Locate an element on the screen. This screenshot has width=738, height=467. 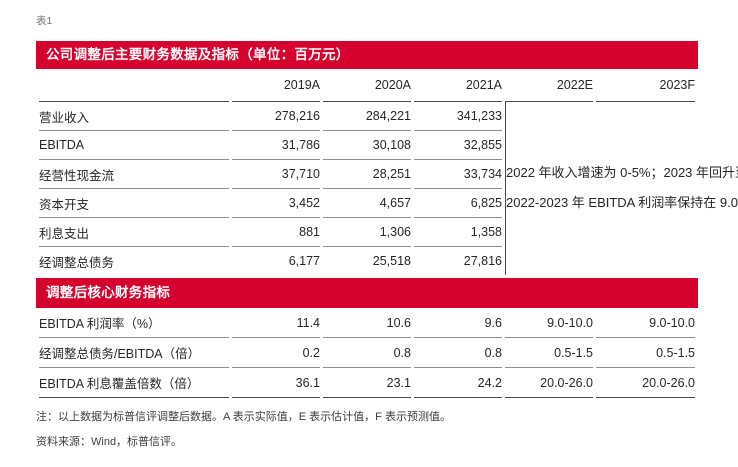
col-header-2021a: 2021A is located at coordinates (458, 85).